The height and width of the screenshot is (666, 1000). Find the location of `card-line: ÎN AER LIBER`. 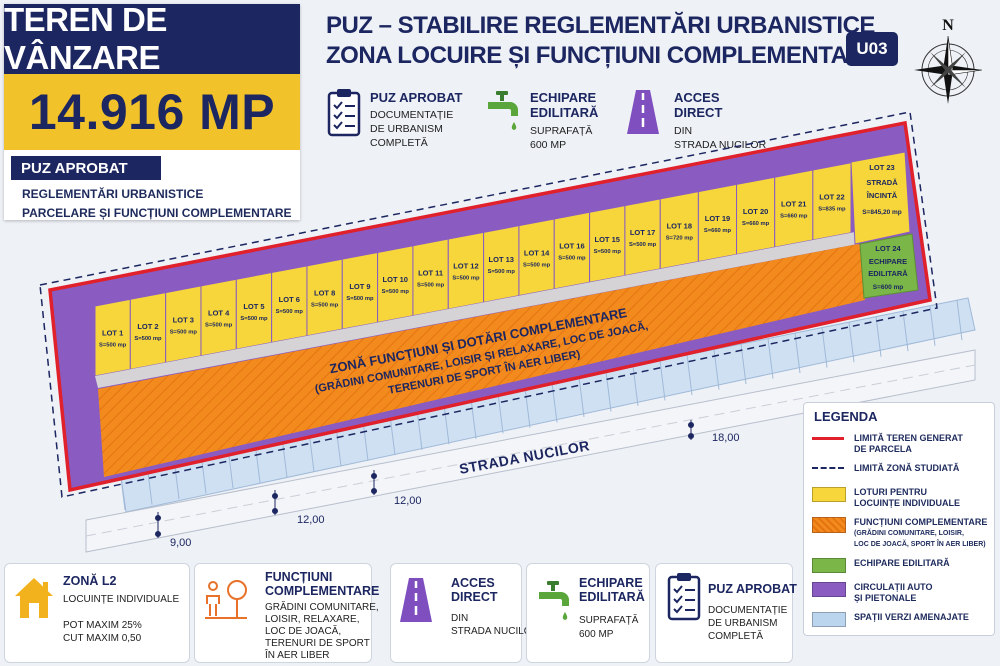

card-line: ÎN AER LIBER is located at coordinates (297, 655).